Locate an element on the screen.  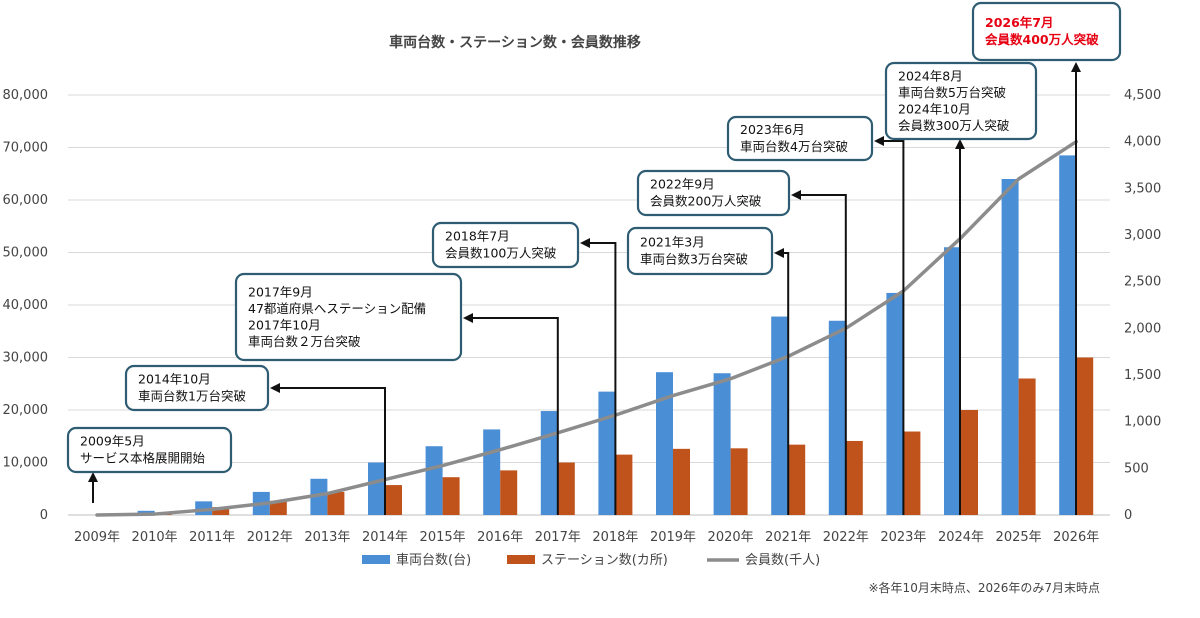
left-tick-label: 20,000 is located at coordinates (26, 410).